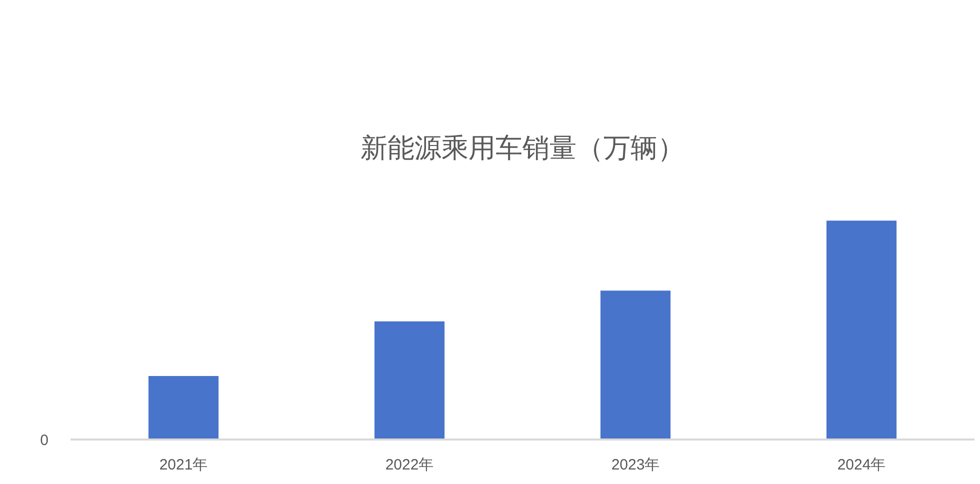 The height and width of the screenshot is (484, 980). Describe the element at coordinates (522, 148) in the screenshot. I see `chart-title: 新能源乘用车销量（万辆）` at that location.